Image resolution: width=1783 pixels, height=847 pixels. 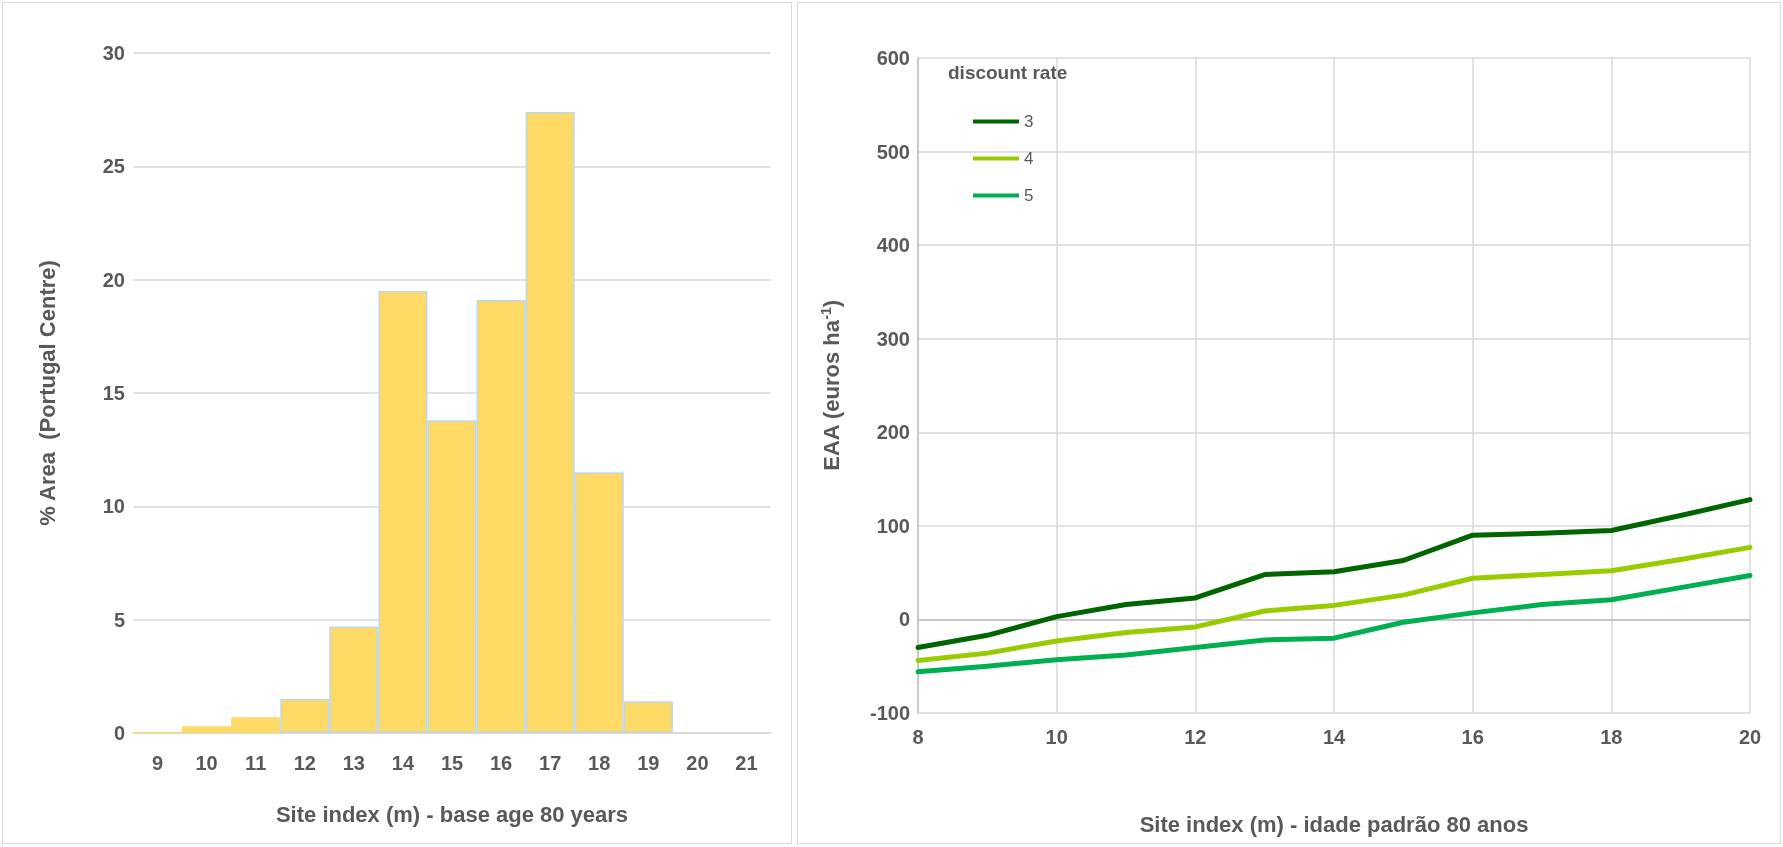 I want to click on legend-label: 3, so click(x=1029, y=121).